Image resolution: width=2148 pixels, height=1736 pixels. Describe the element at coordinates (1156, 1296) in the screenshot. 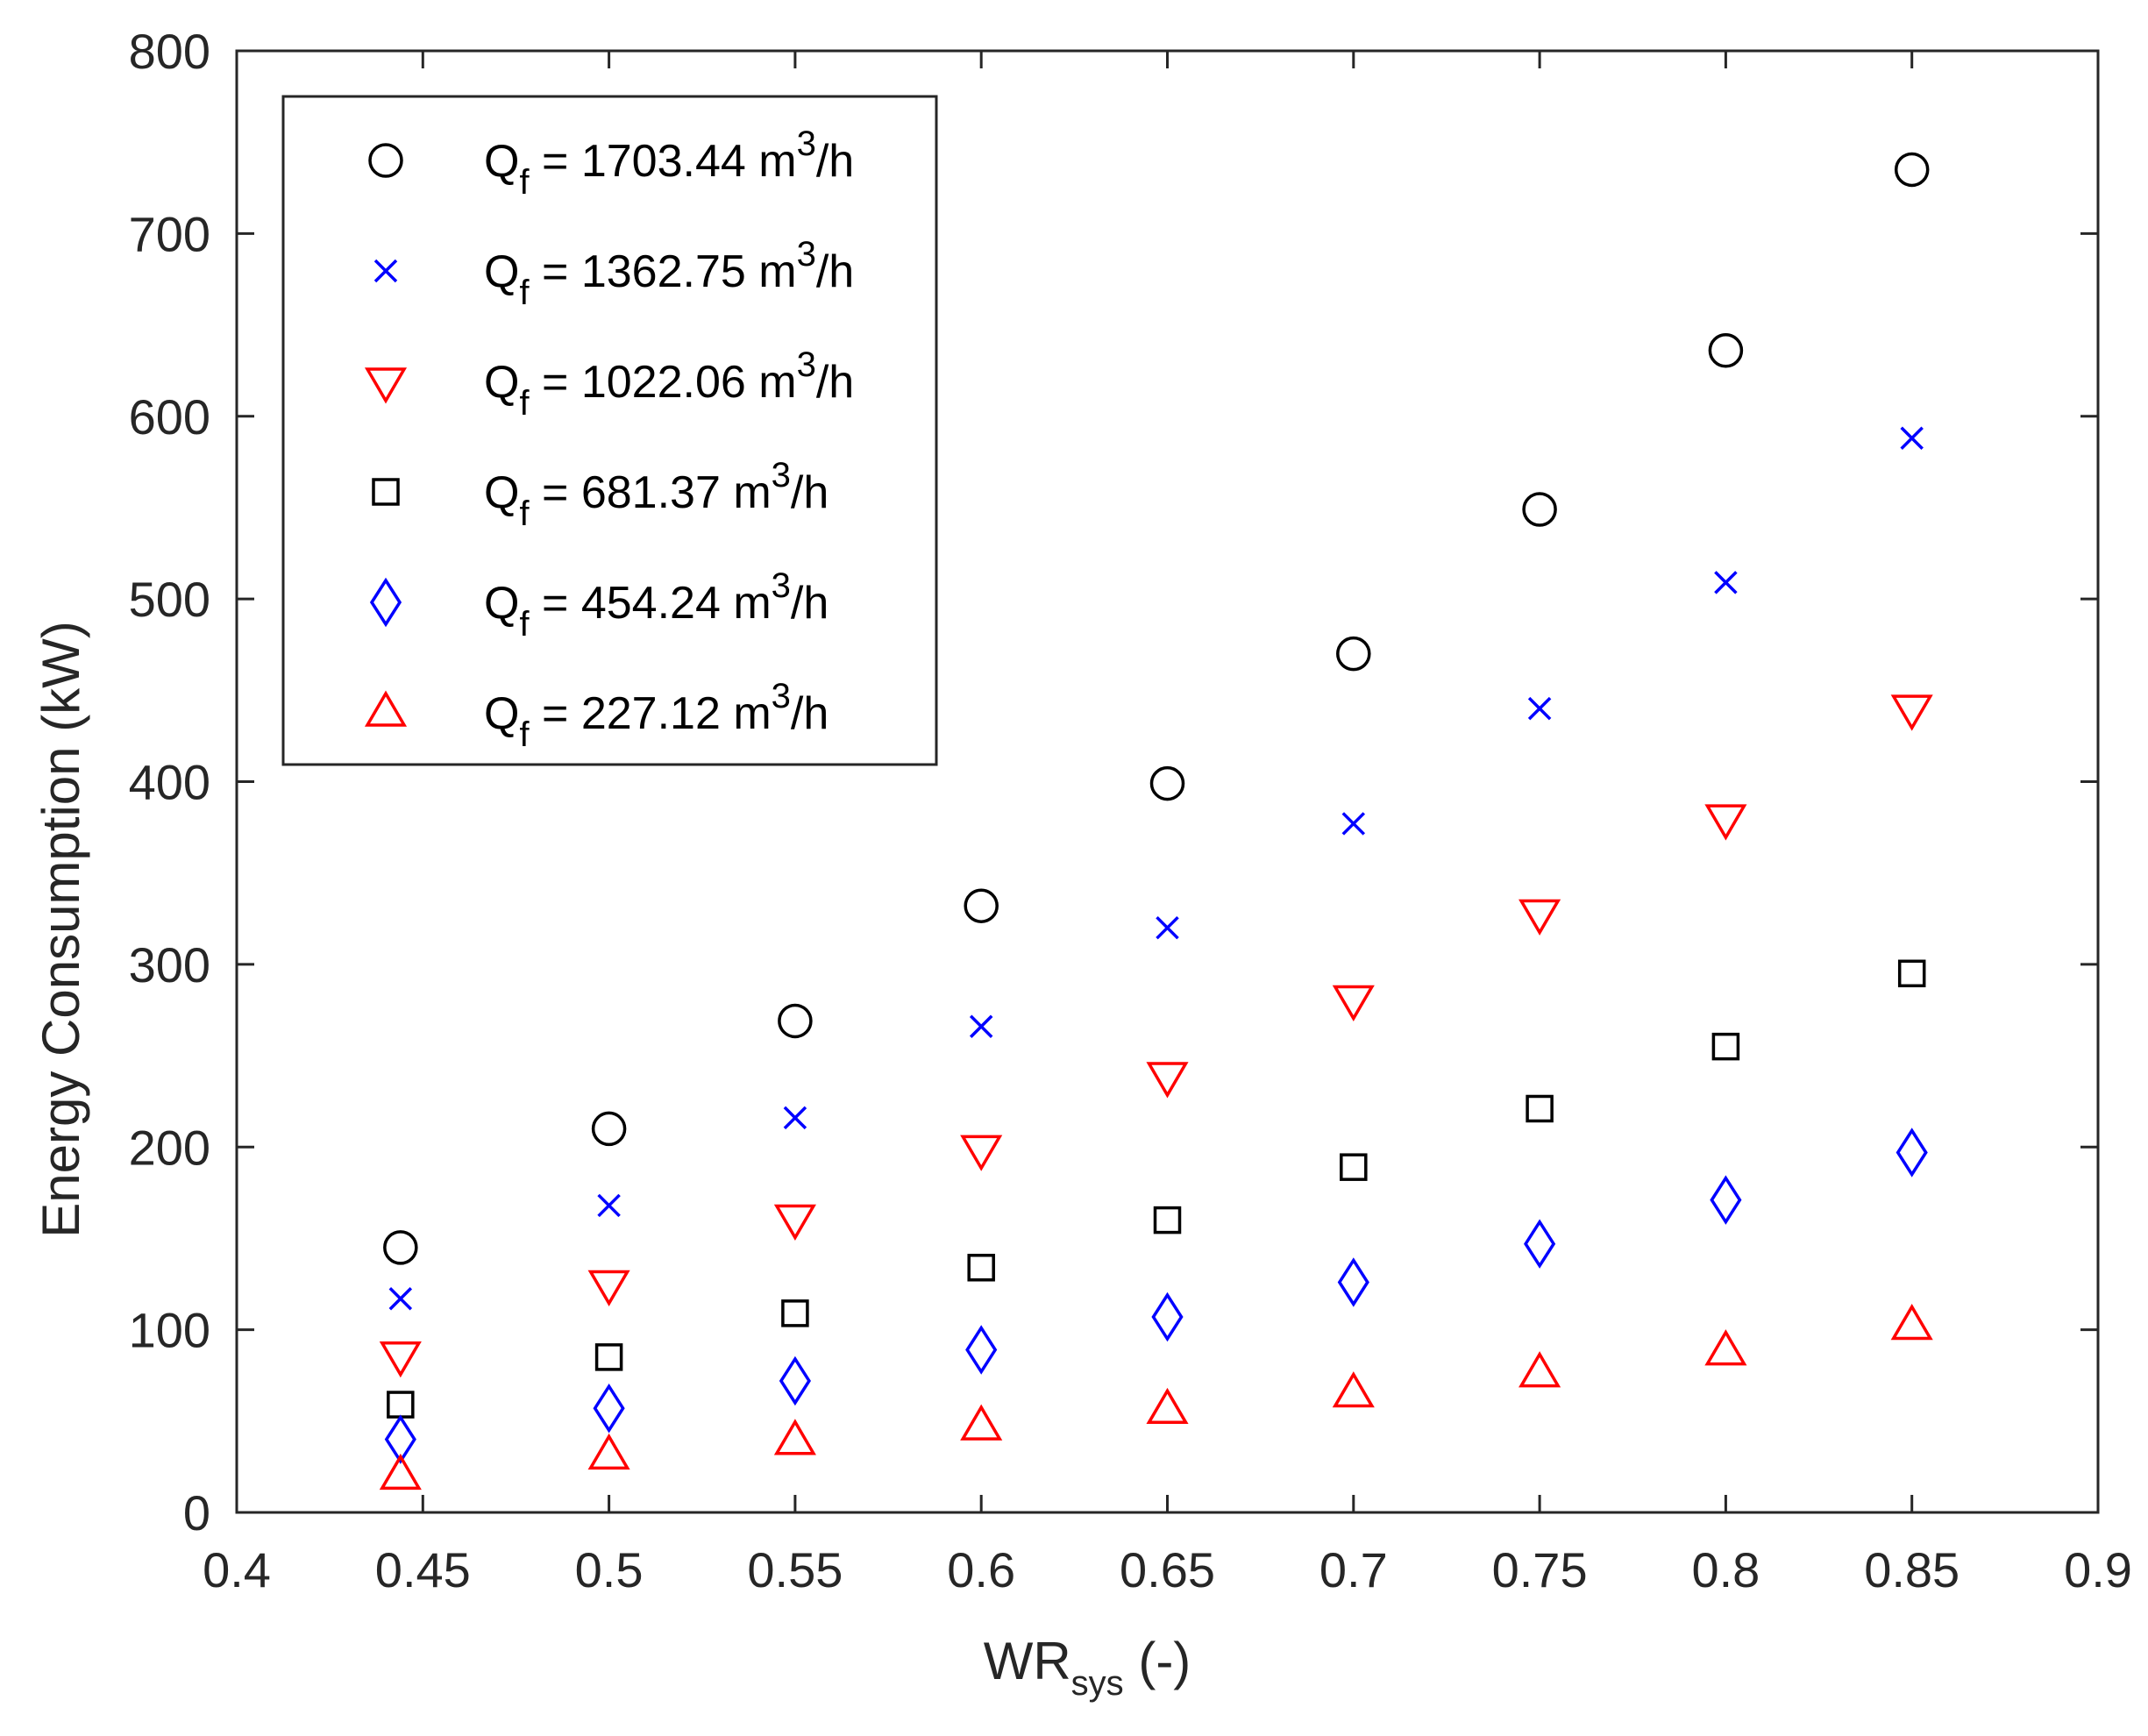

I see `series-454.24` at that location.